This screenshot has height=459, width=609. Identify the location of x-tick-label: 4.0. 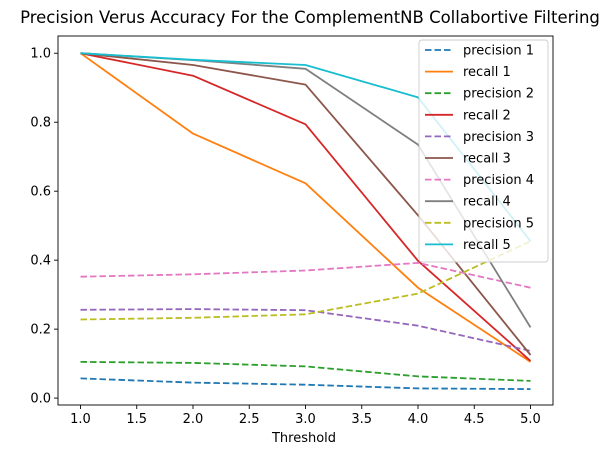
(418, 419).